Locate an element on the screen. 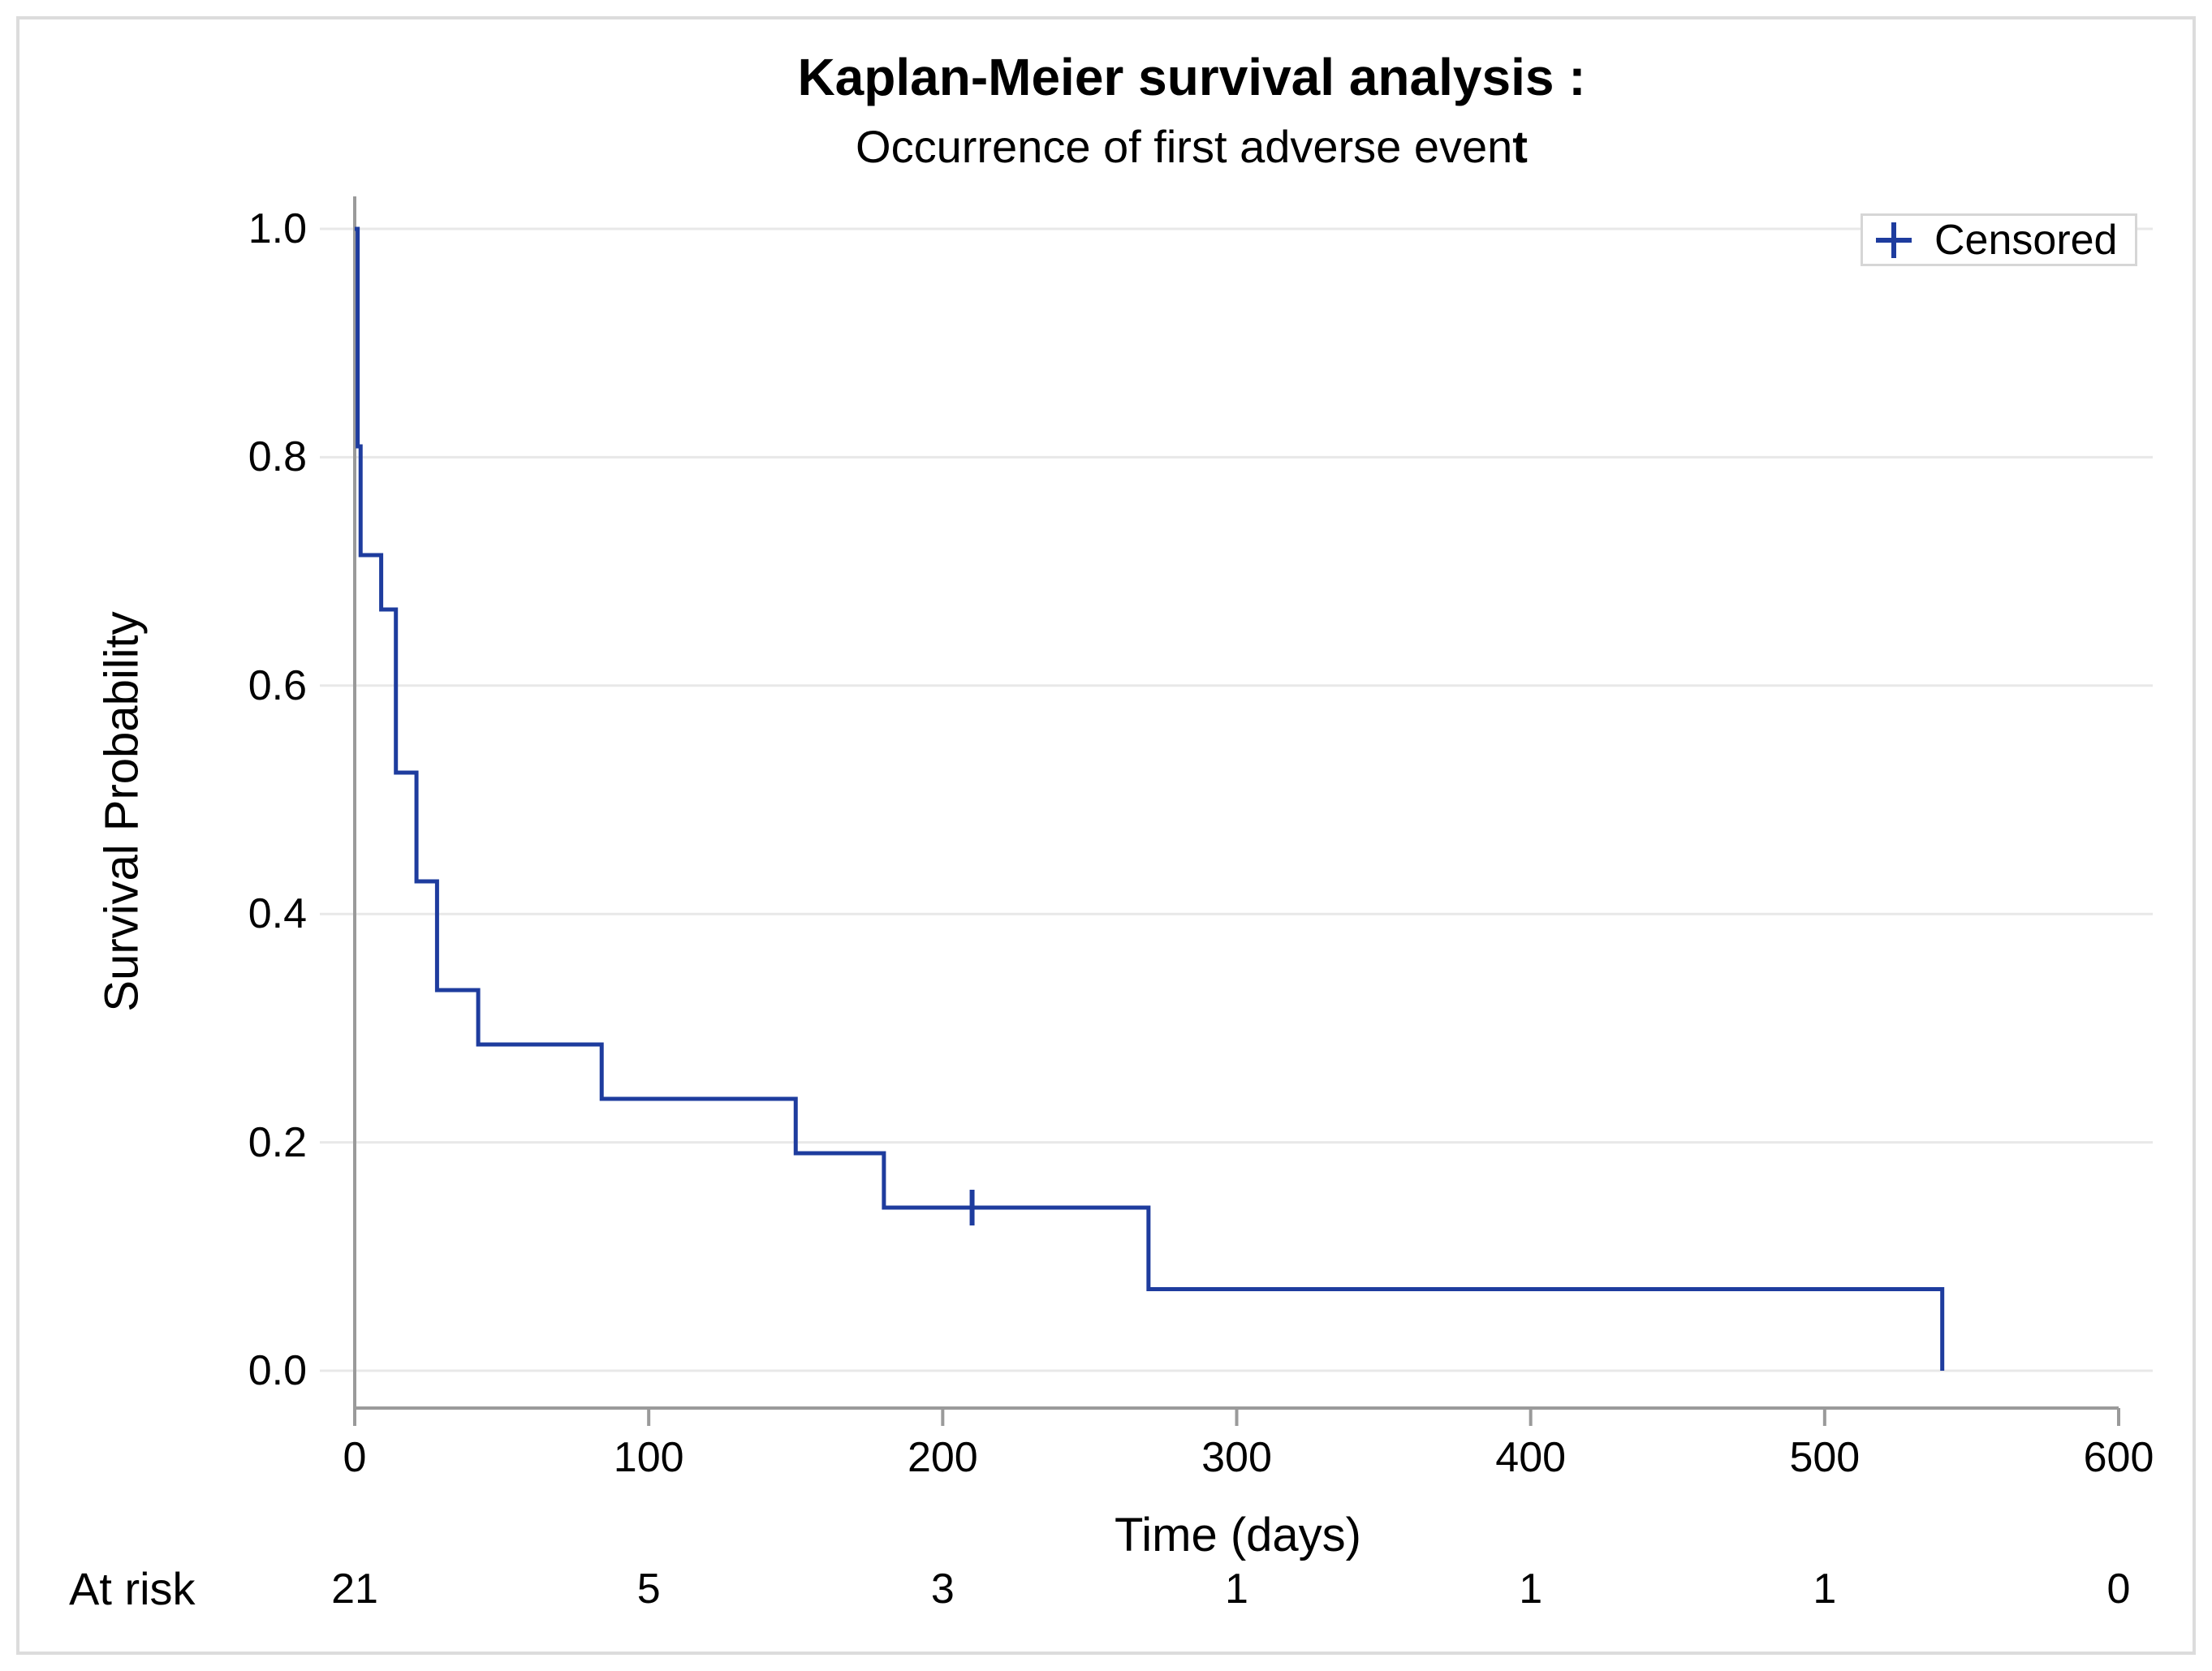  legend-label: Censored is located at coordinates (2026, 240).